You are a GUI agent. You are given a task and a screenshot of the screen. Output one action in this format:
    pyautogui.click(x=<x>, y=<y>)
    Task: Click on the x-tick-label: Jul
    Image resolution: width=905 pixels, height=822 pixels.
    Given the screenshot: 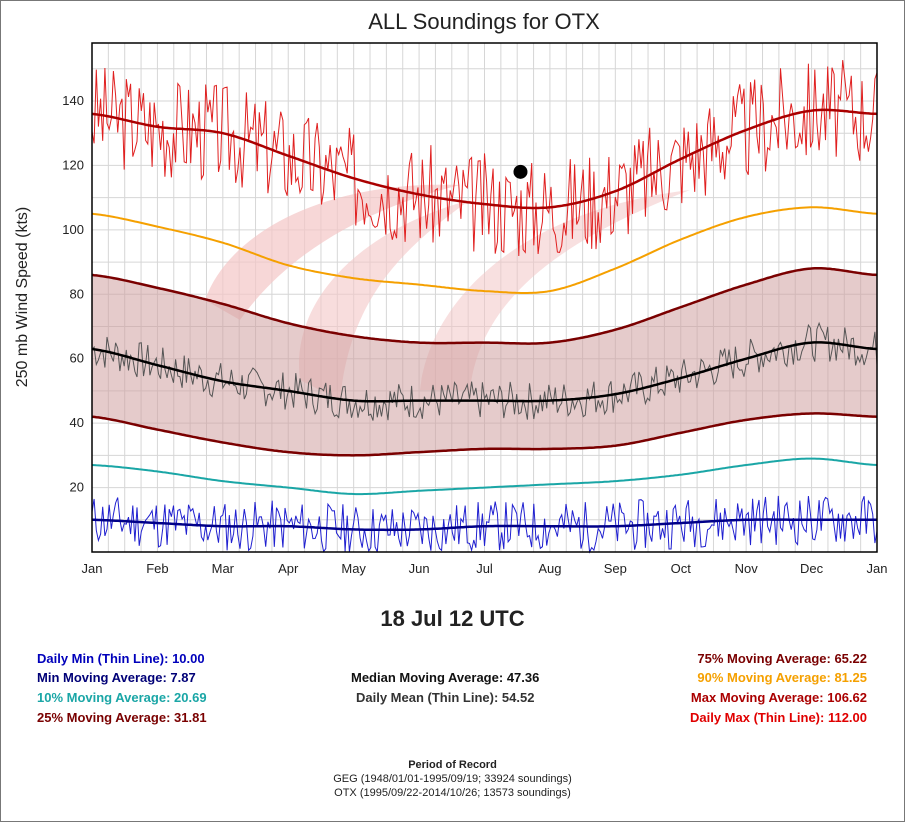 What is the action you would take?
    pyautogui.click(x=484, y=568)
    